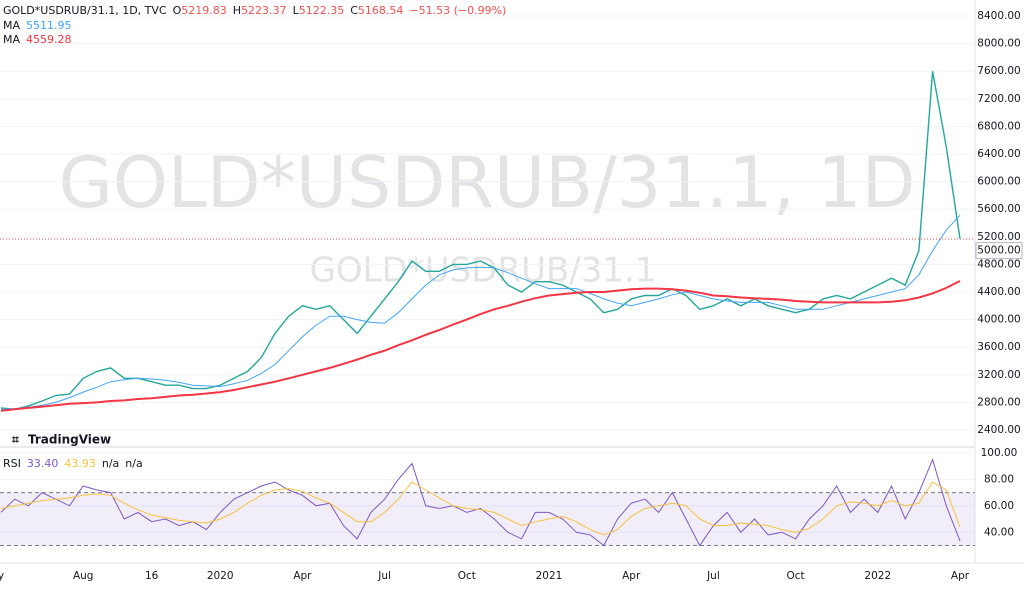 This screenshot has height=592, width=1024. Describe the element at coordinates (264, 10) in the screenshot. I see `ohlc-value: 5223.37` at that location.